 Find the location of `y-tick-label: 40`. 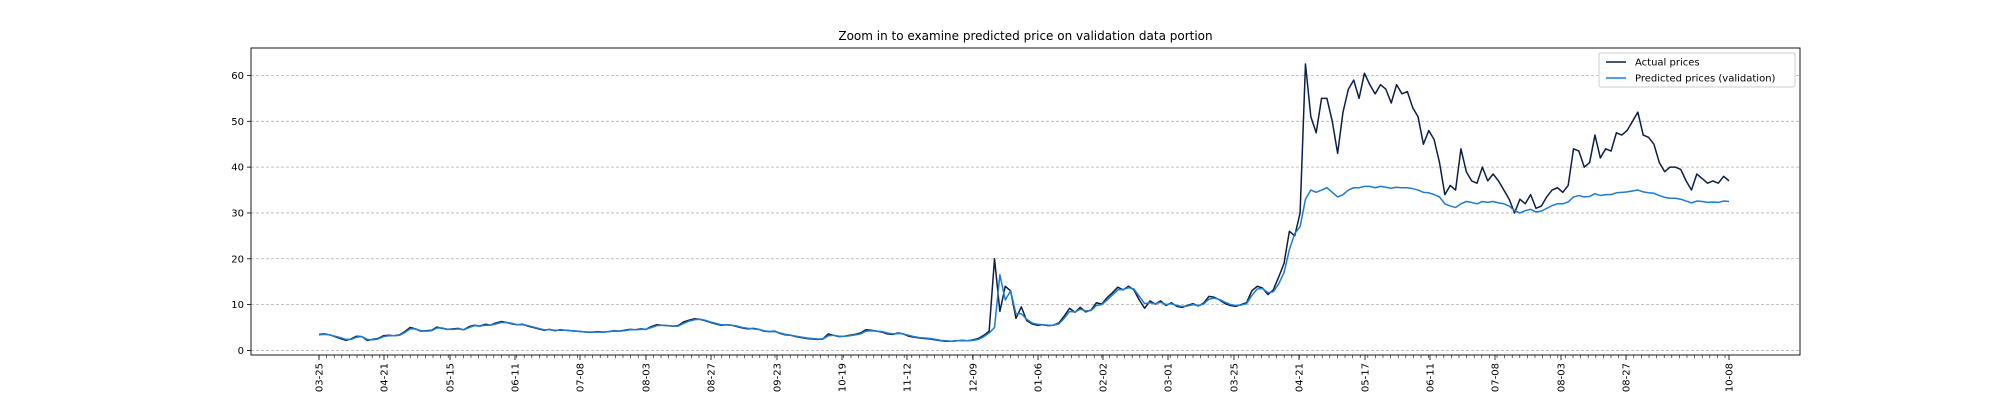

y-tick-label: 40 is located at coordinates (237, 168).